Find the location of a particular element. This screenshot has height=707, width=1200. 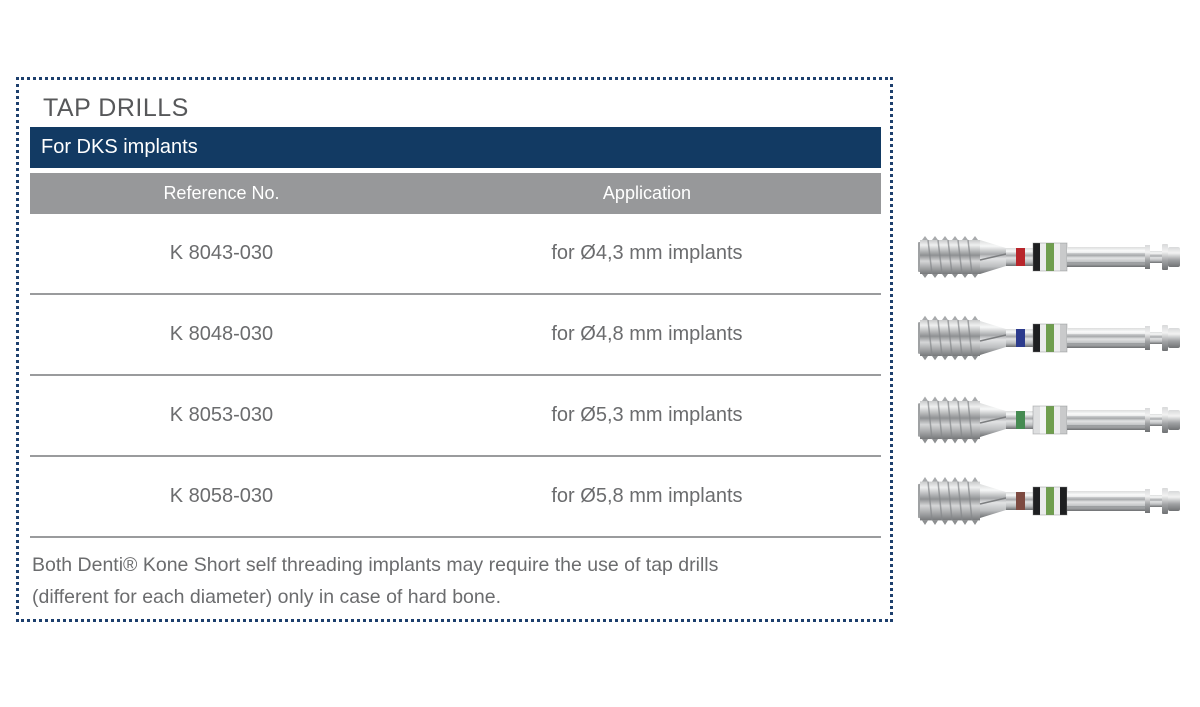

reference-no-value: K 8043-030 is located at coordinates (221, 253).